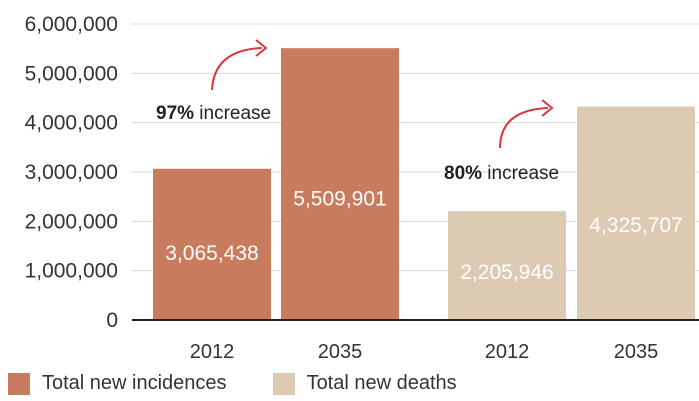  Describe the element at coordinates (524, 128) in the screenshot. I see `increase-arrow-deaths` at that location.